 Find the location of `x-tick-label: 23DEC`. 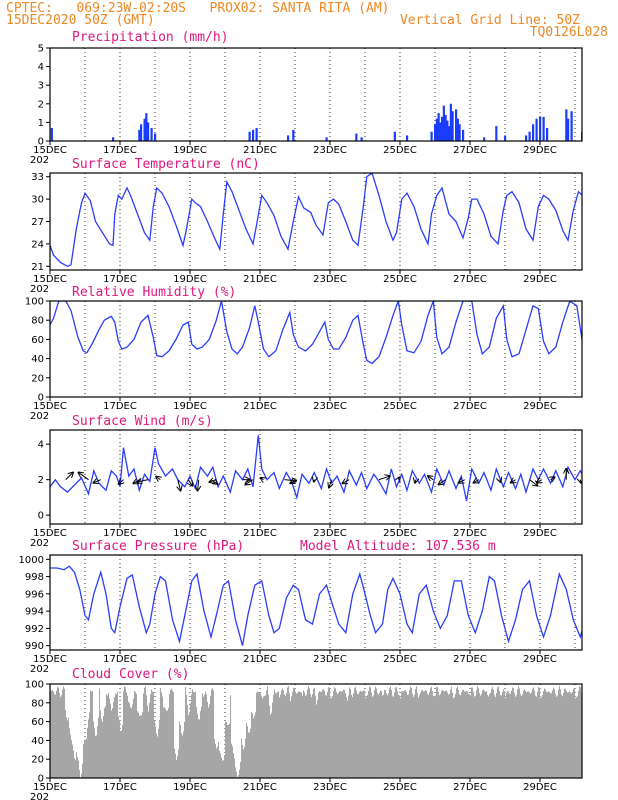

x-tick-label: 23DEC is located at coordinates (330, 150).